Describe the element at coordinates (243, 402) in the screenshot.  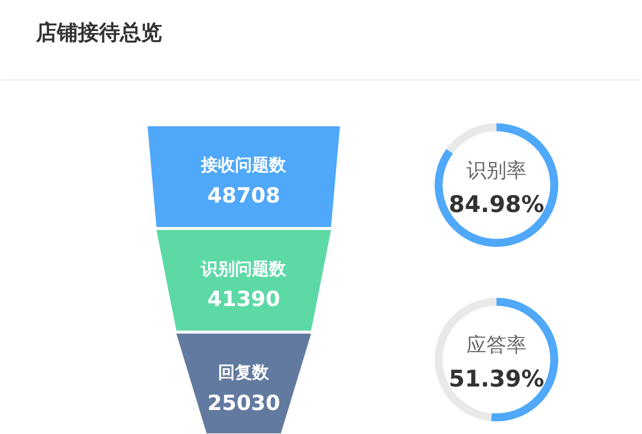
I see `data-label: 25030` at that location.